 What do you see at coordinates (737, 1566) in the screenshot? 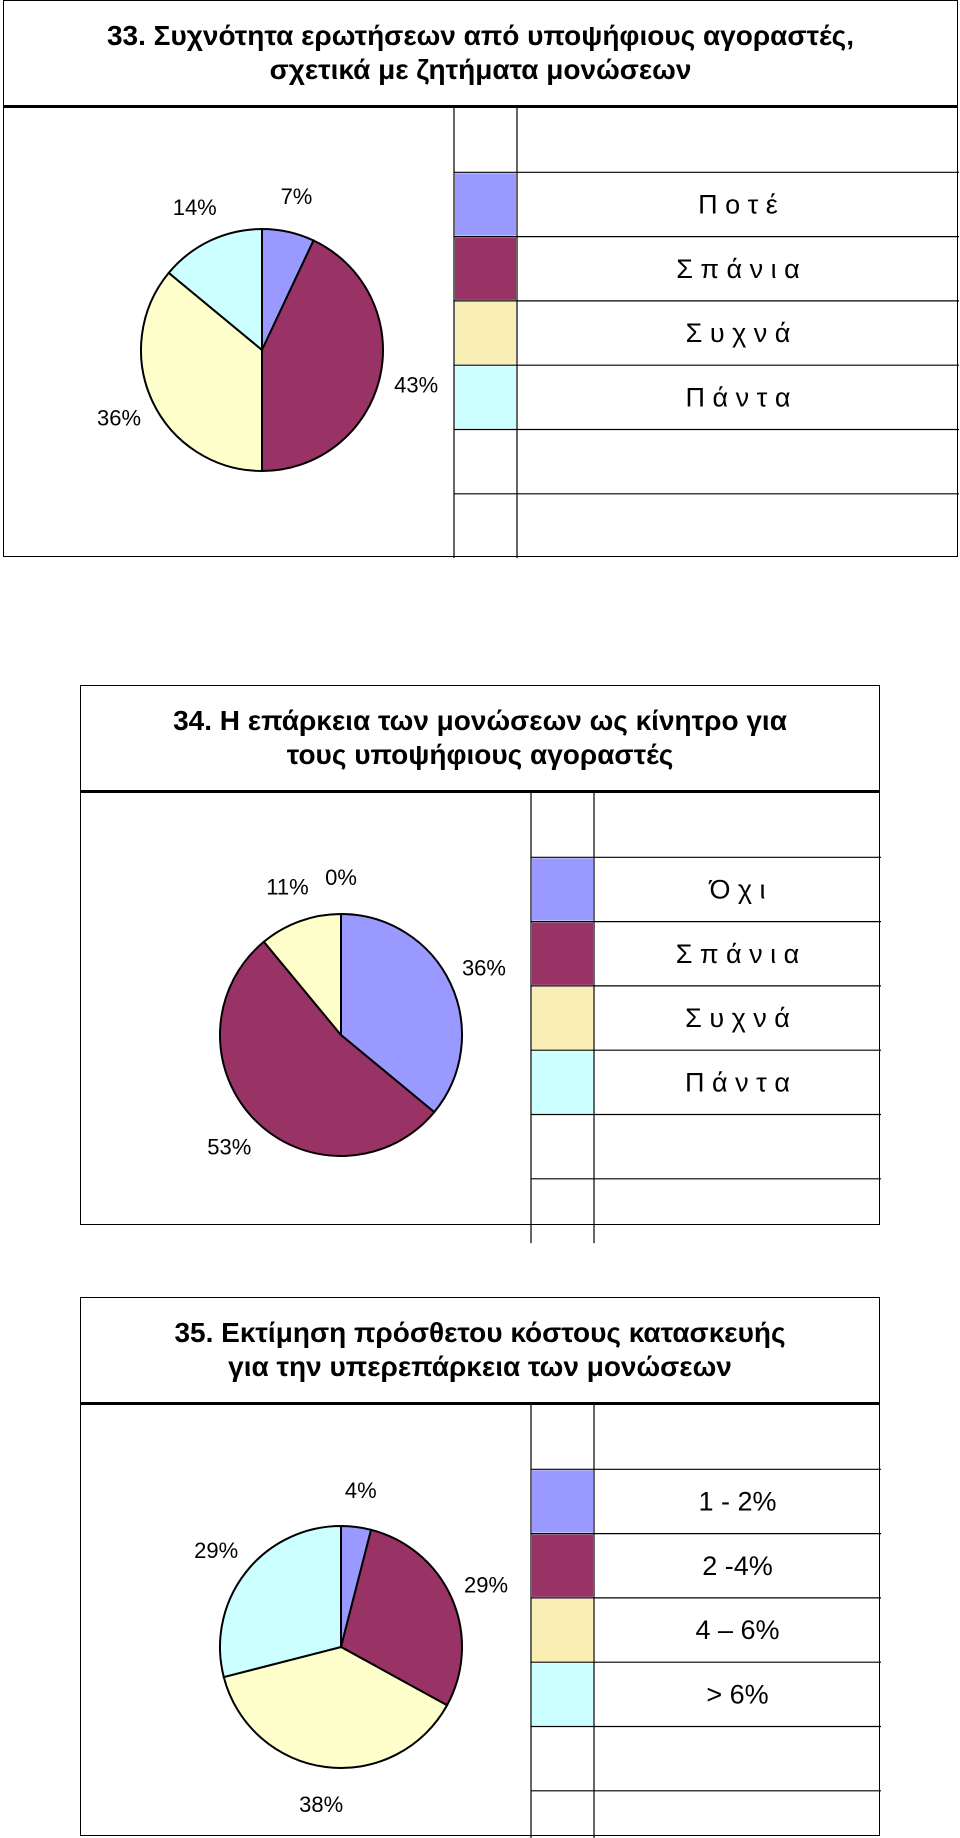
I see `legend-label: 2 -4%` at bounding box center [737, 1566].